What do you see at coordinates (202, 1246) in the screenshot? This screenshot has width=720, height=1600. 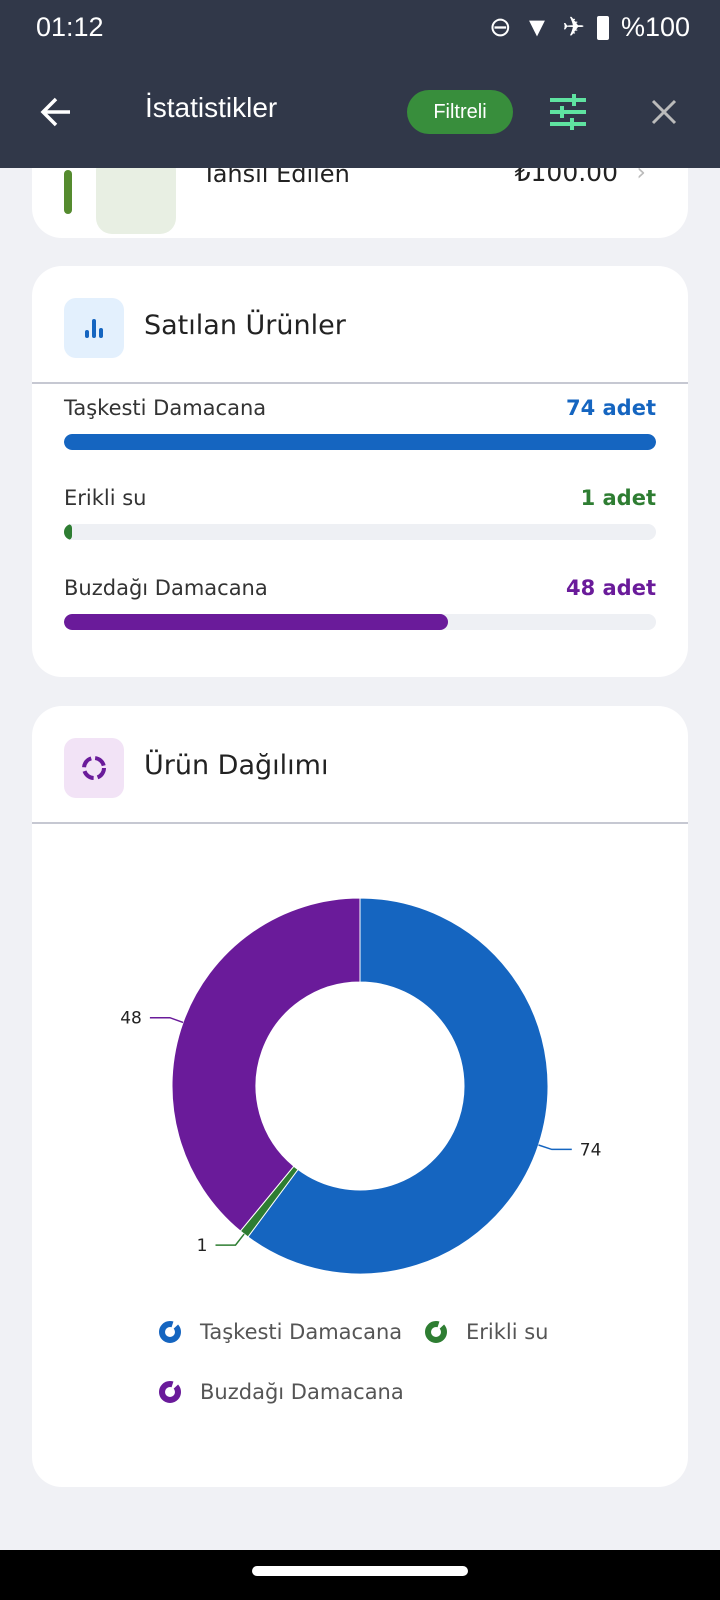 I see `data-label: 1` at bounding box center [202, 1246].